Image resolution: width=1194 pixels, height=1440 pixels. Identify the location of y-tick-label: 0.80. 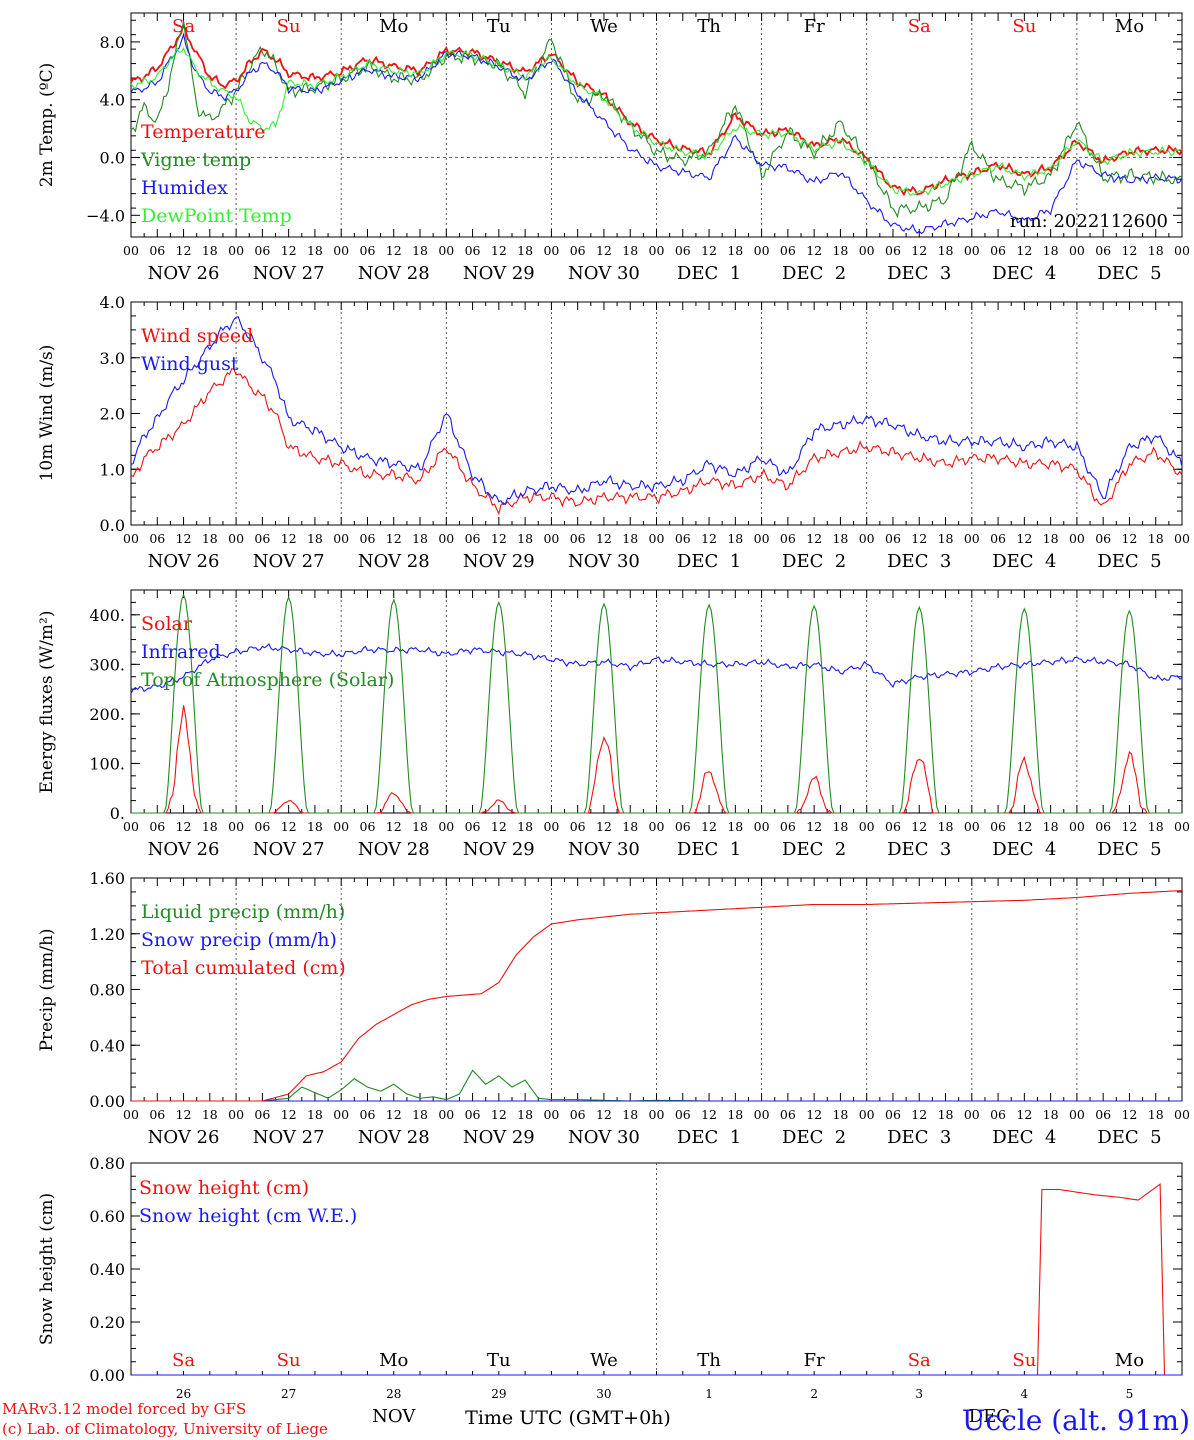
(107, 990).